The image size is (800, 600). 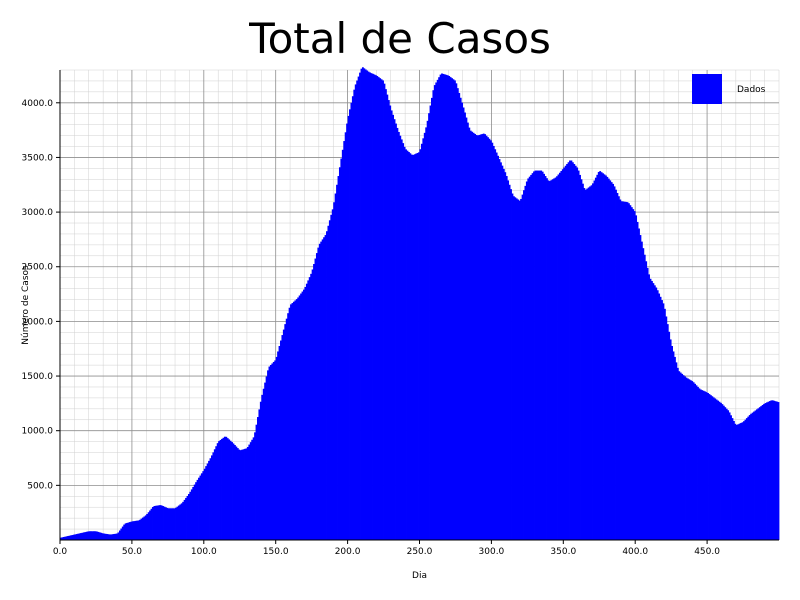 What do you see at coordinates (38, 377) in the screenshot?
I see `y-tick-label: 1500.0` at bounding box center [38, 377].